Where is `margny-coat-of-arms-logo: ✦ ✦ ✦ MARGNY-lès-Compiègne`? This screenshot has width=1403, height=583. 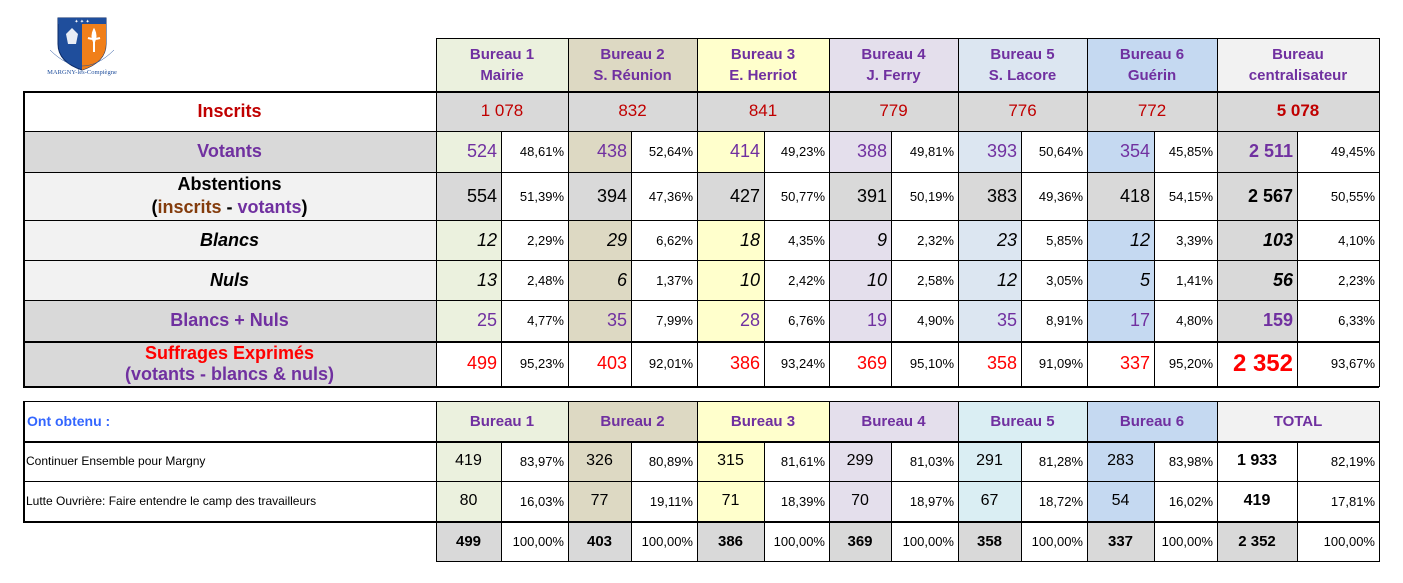 margny-coat-of-arms-logo: ✦ ✦ ✦ MARGNY-lès-Compiègne is located at coordinates (82, 46).